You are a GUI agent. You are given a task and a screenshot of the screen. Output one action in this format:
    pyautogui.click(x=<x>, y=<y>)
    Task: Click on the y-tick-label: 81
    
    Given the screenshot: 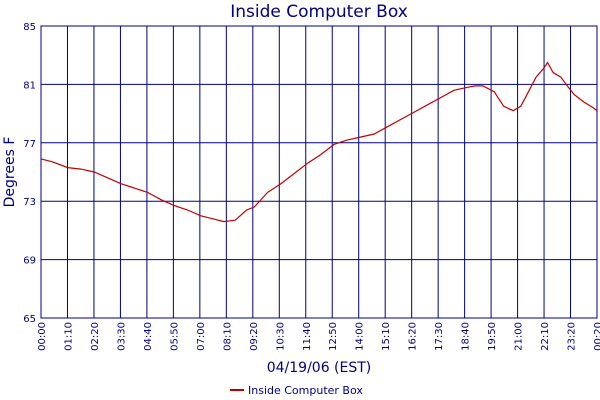 What is the action you would take?
    pyautogui.click(x=29, y=85)
    